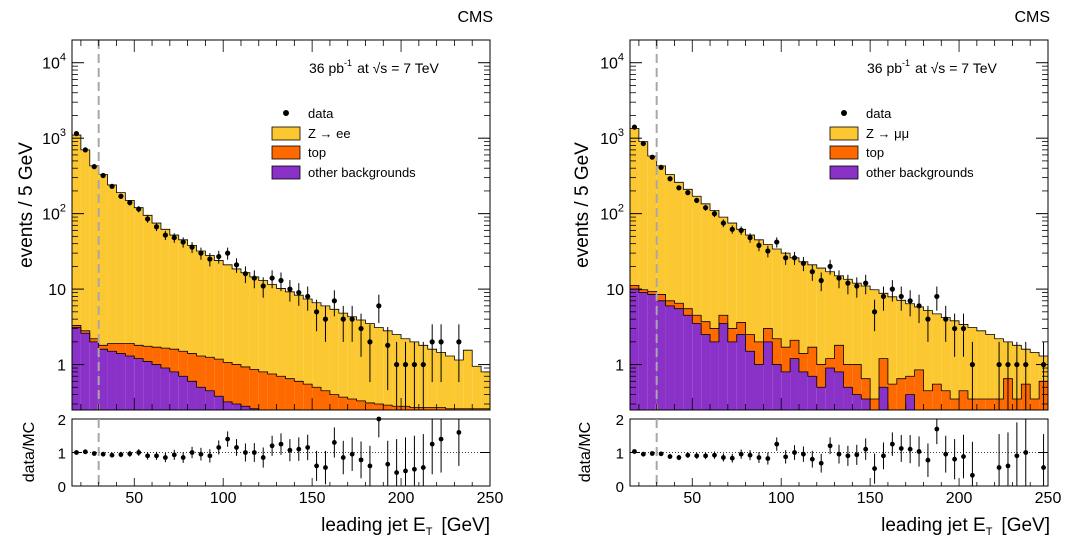 Image resolution: width=1065 pixels, height=538 pixels. Describe the element at coordinates (870, 498) in the screenshot. I see `x-tick-label: 150` at that location.